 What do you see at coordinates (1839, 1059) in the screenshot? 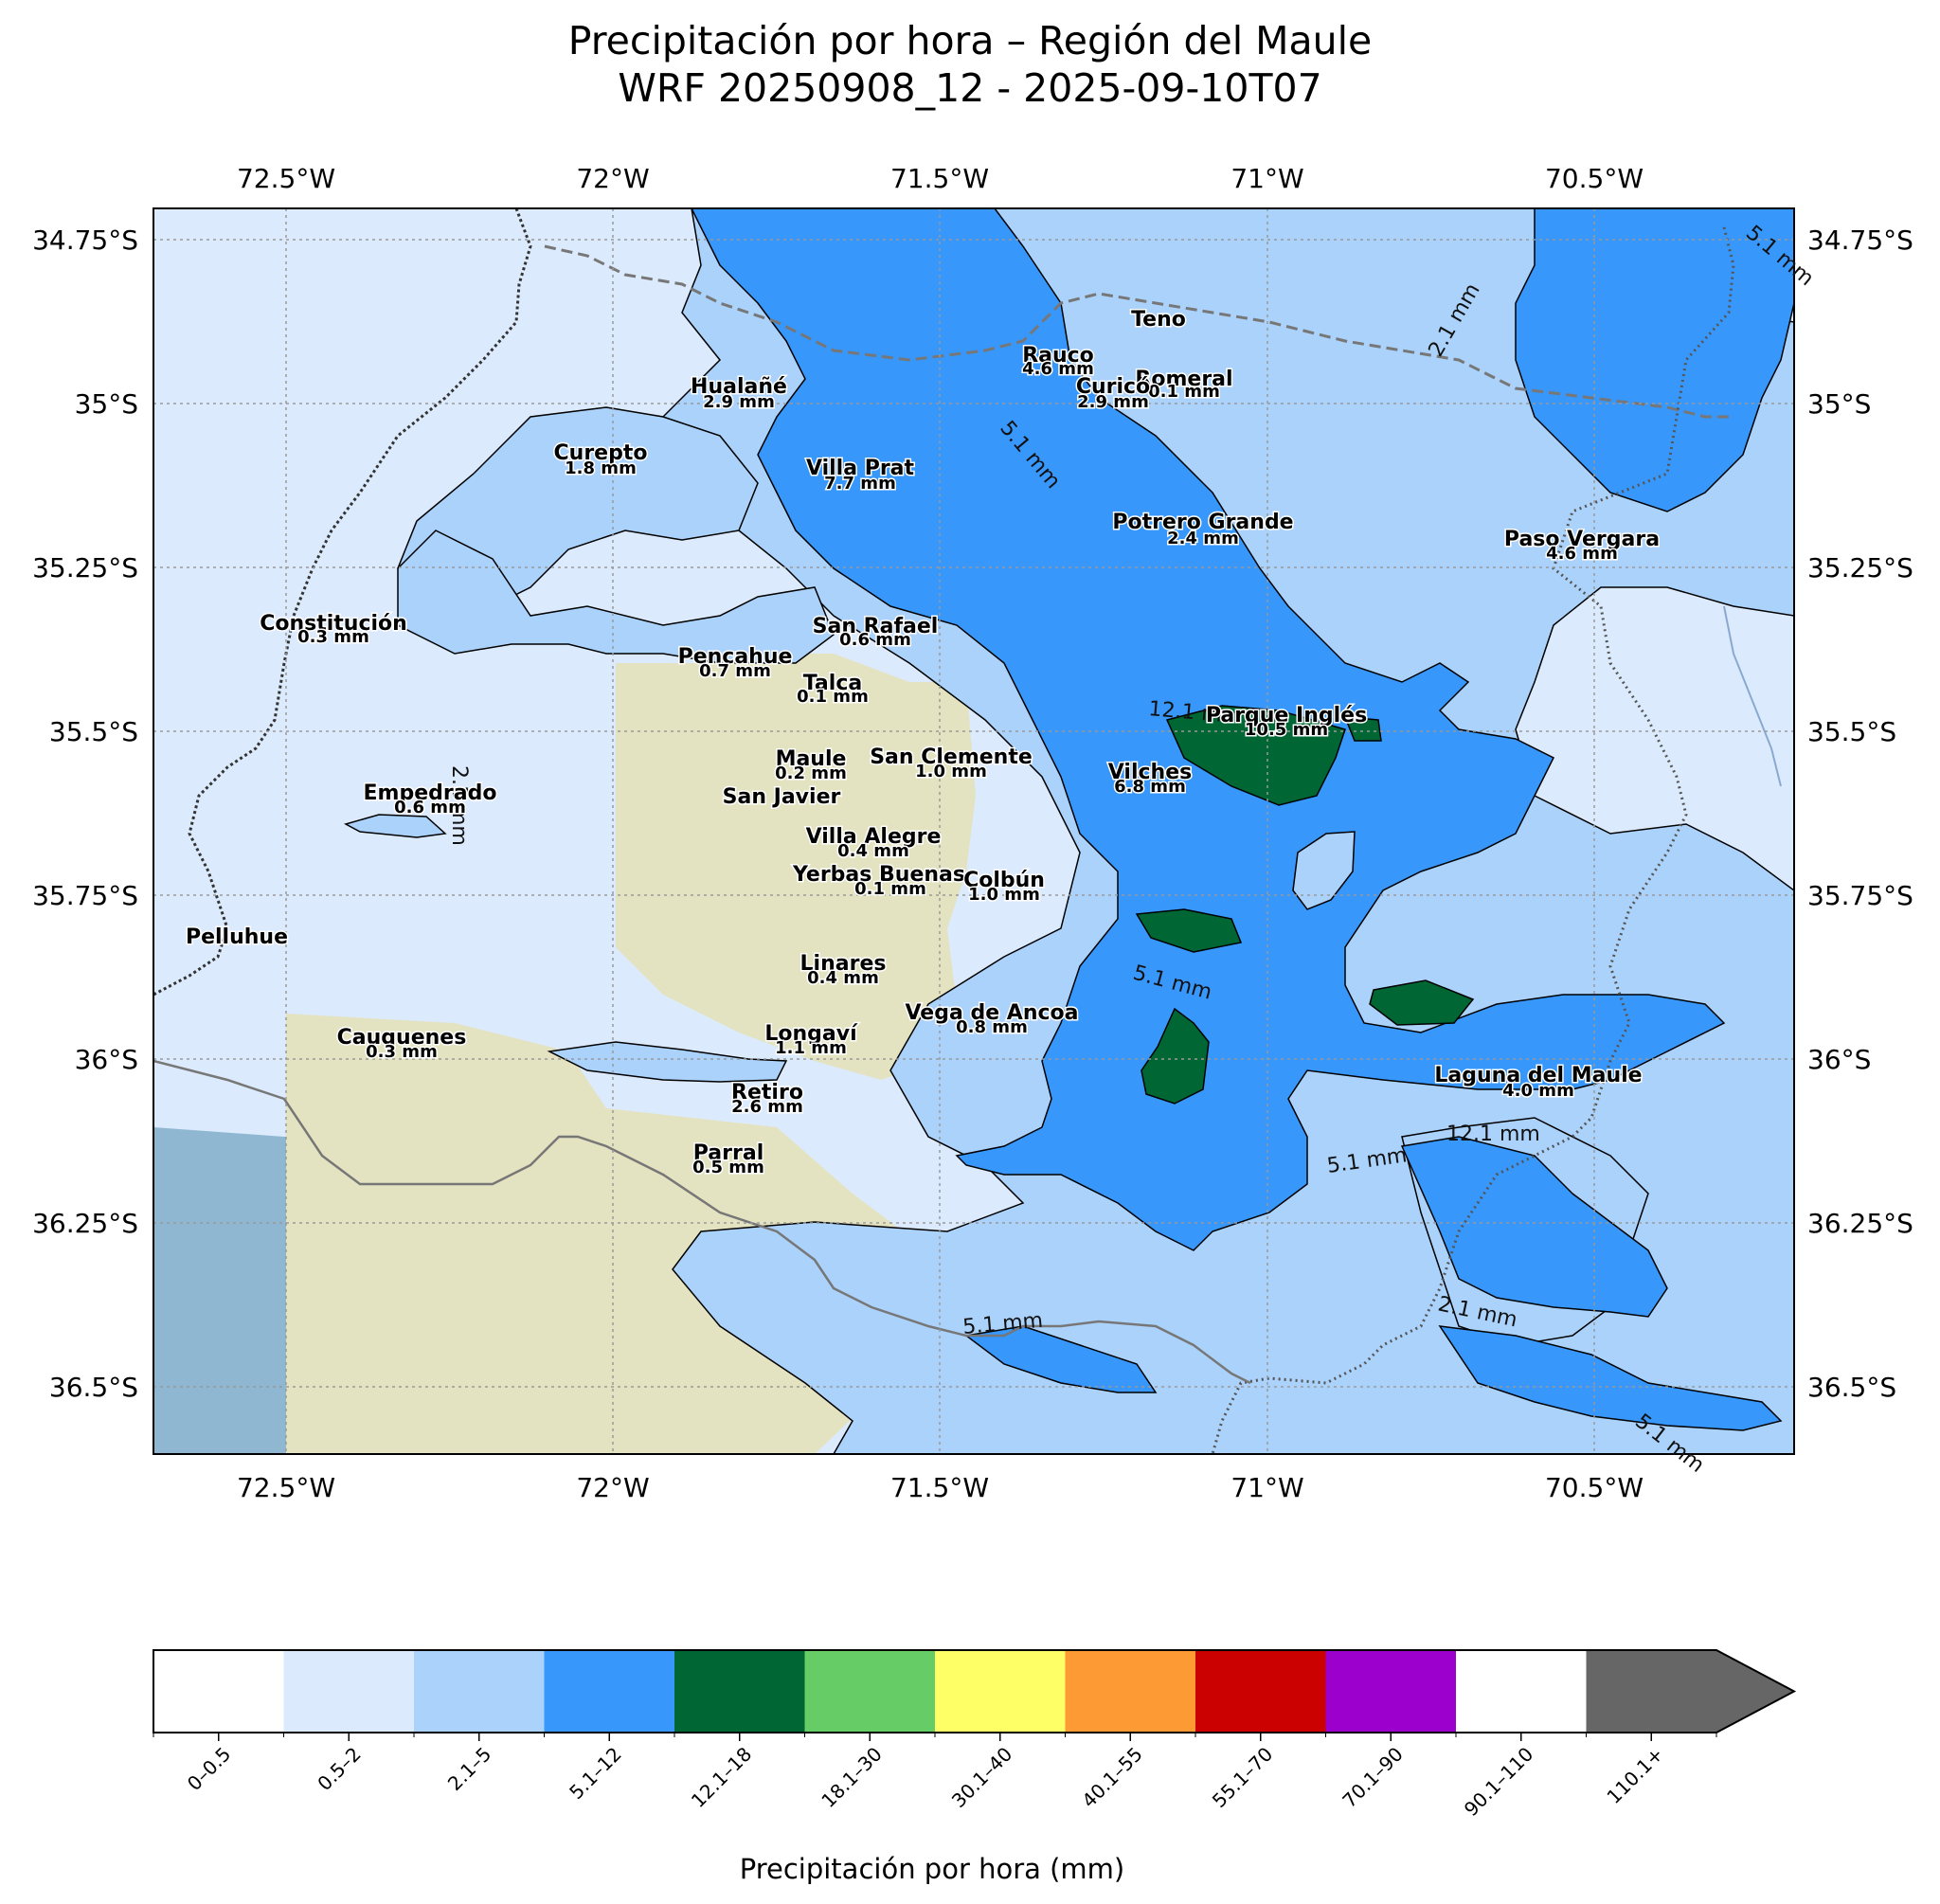
I see `lat-label-right: 36°S` at bounding box center [1839, 1059].